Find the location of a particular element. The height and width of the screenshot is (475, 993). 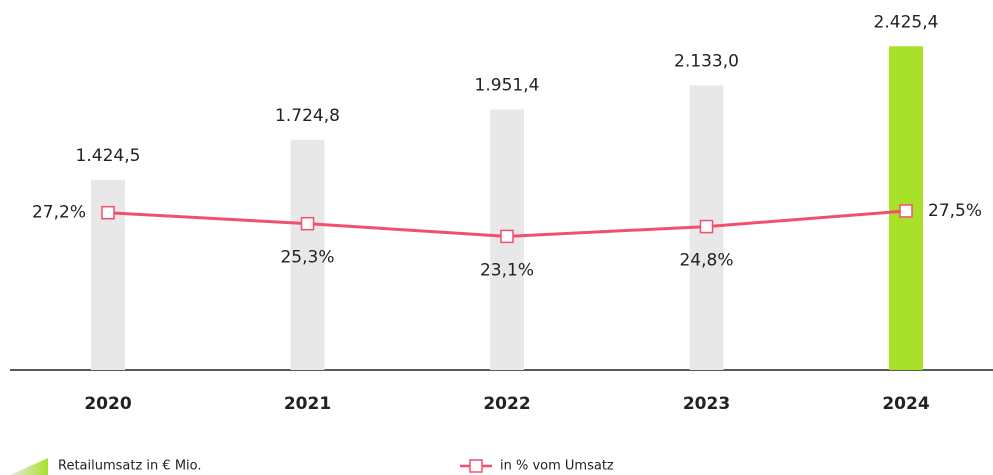

bar-value-label: 2.133,0 is located at coordinates (706, 61).